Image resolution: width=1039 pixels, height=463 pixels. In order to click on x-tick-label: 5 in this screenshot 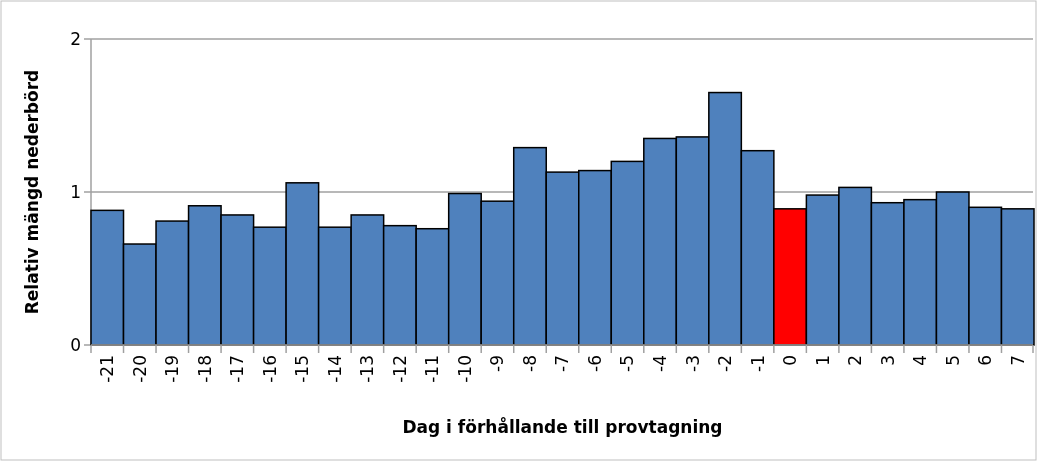, I will do `click(952, 360)`.